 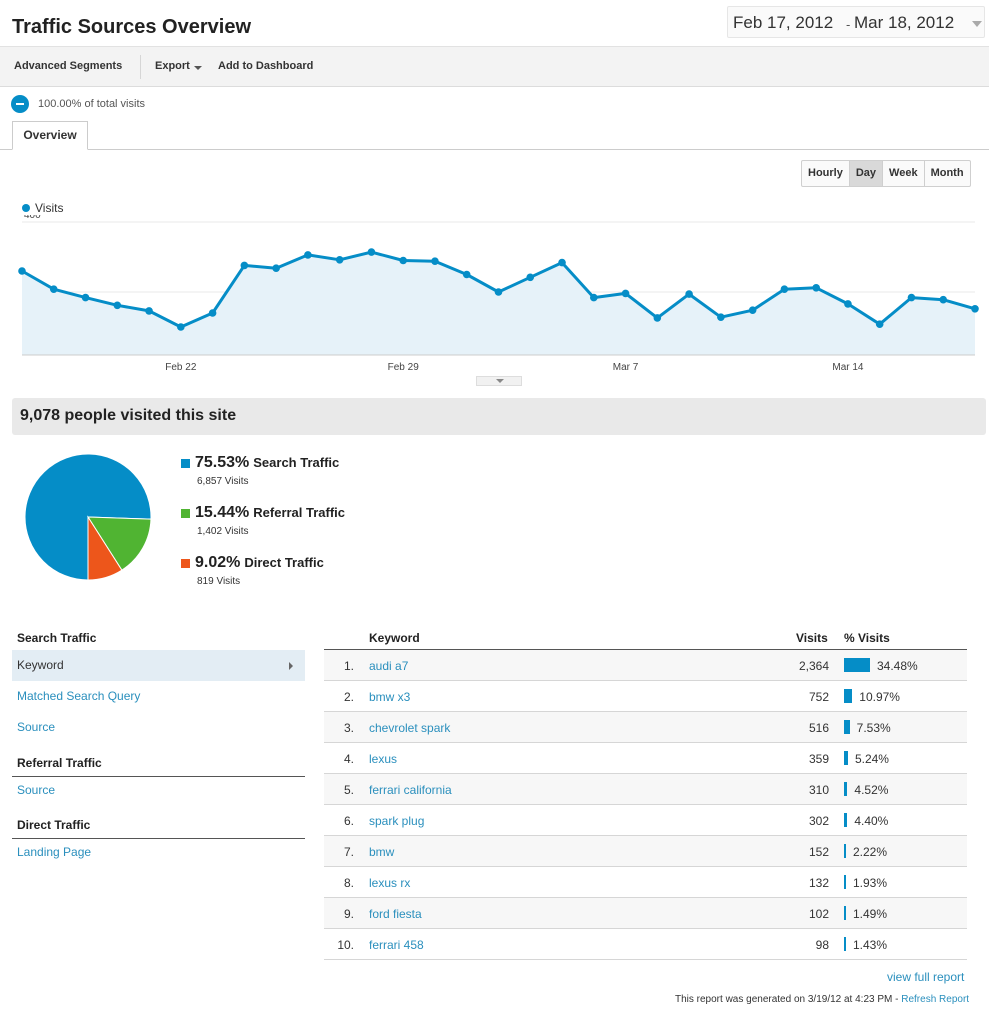 What do you see at coordinates (783, 22) in the screenshot?
I see `date-start: Feb 17, 2012` at bounding box center [783, 22].